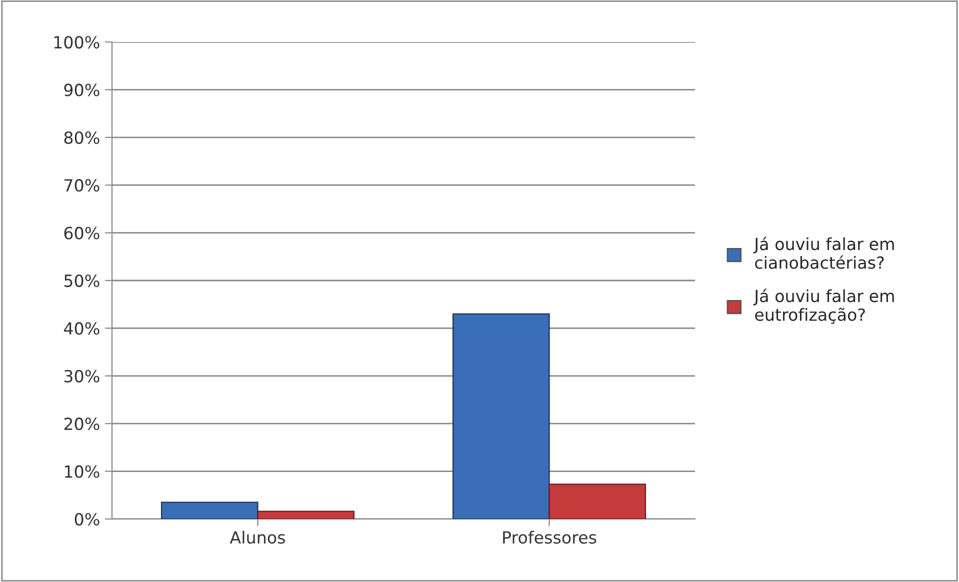  What do you see at coordinates (549, 537) in the screenshot?
I see `x-tick-label: Professores` at bounding box center [549, 537].